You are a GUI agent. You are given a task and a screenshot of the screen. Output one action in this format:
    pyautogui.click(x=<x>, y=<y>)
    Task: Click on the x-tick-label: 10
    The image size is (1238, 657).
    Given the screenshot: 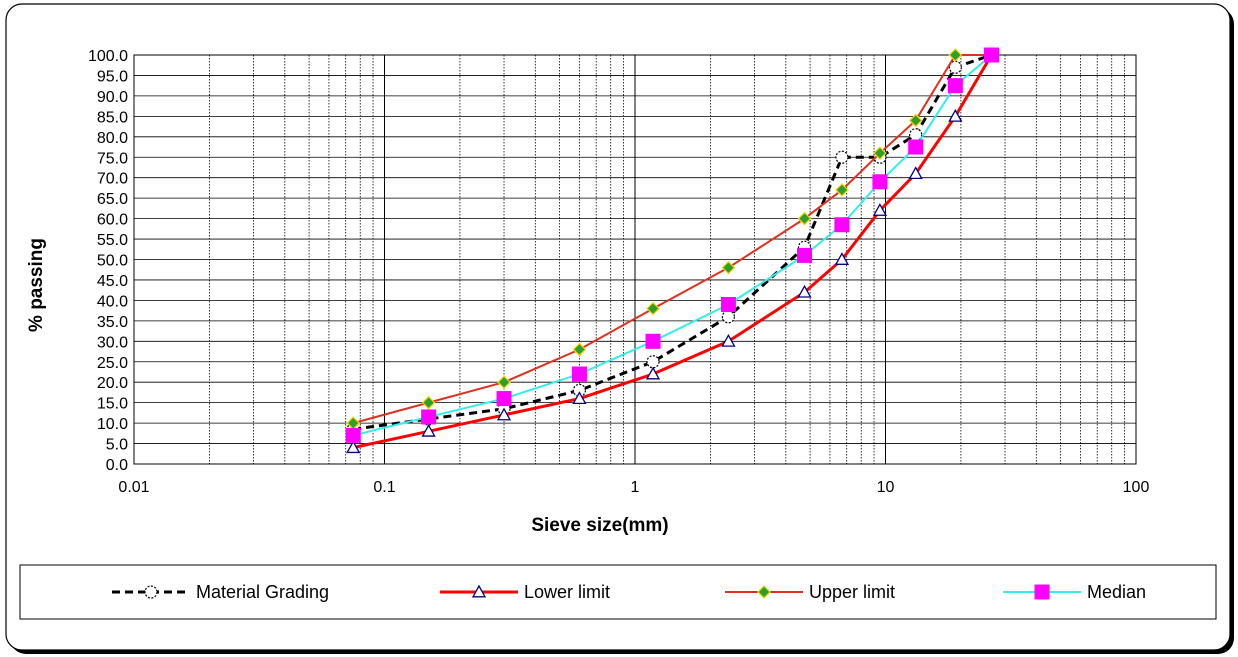 What is the action you would take?
    pyautogui.click(x=886, y=487)
    